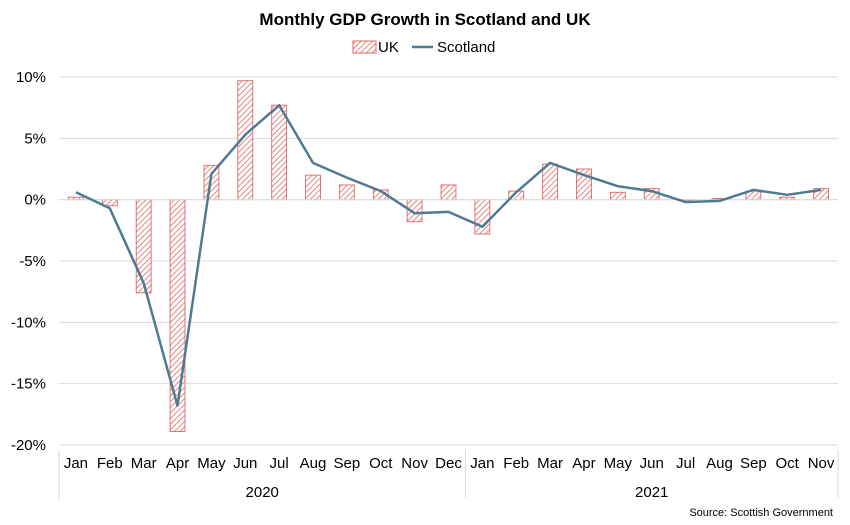 This screenshot has width=850, height=525. What do you see at coordinates (364, 47) in the screenshot?
I see `legend-swatch-uk` at bounding box center [364, 47].